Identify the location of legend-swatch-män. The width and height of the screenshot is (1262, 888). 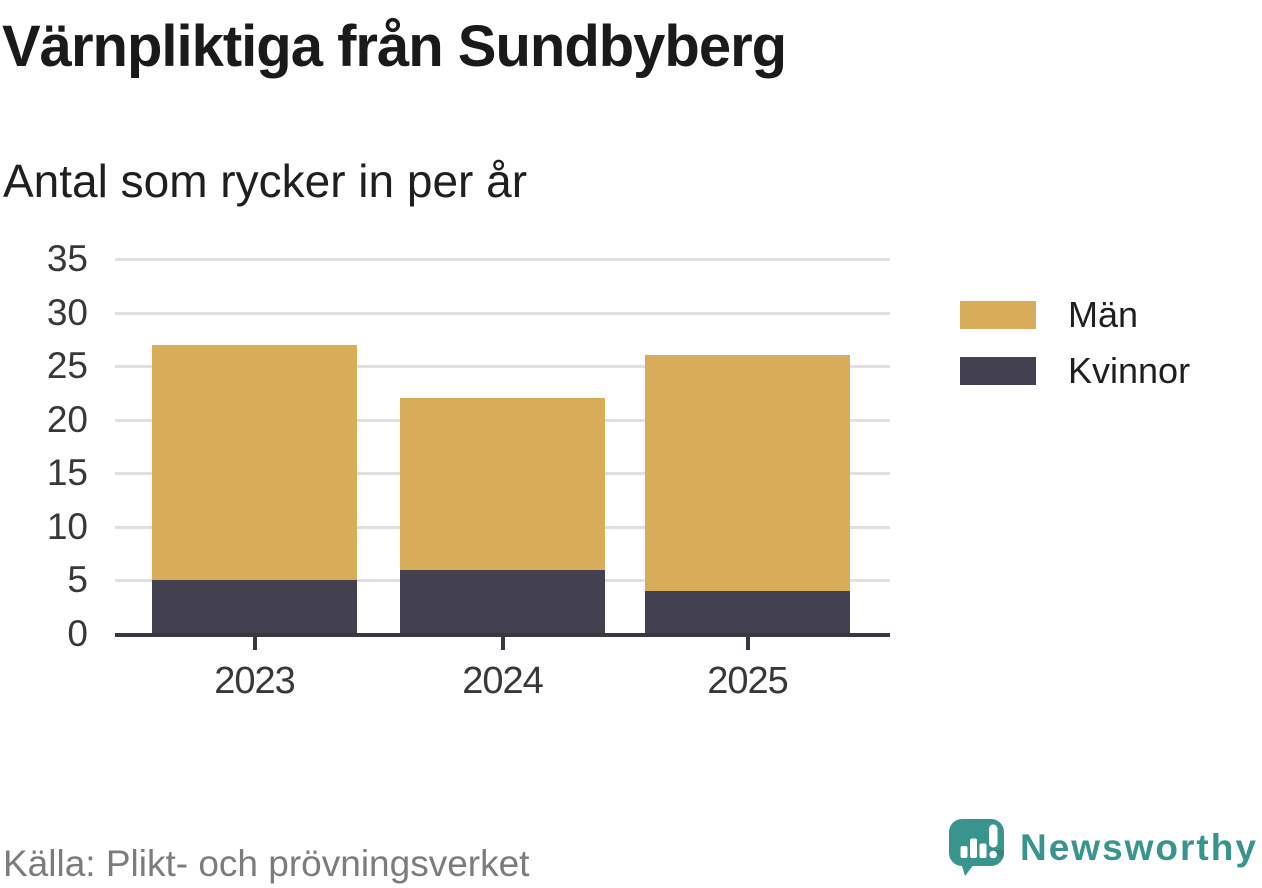
(998, 315).